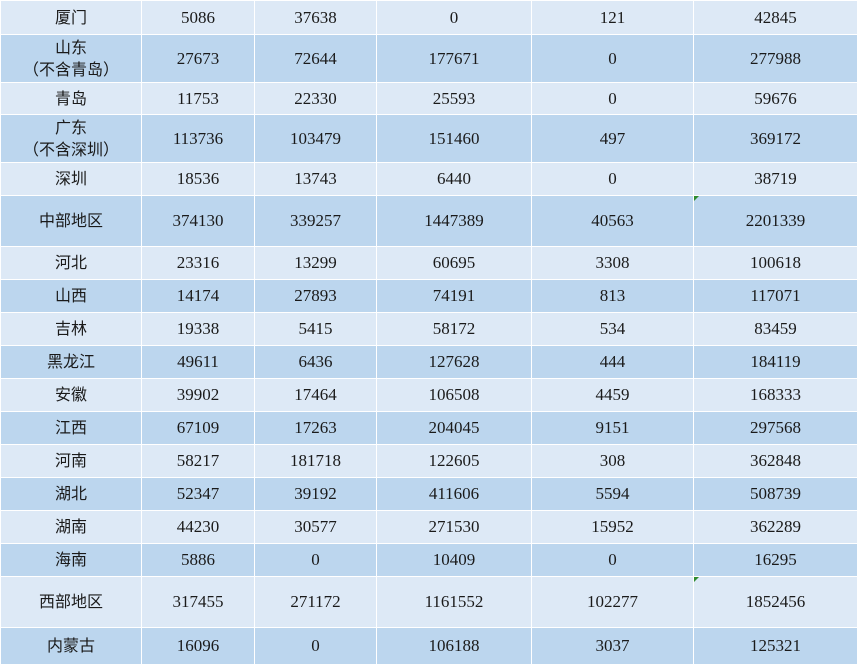 This screenshot has width=857, height=667. Describe the element at coordinates (454, 221) in the screenshot. I see `value-cell: 1447389` at that location.